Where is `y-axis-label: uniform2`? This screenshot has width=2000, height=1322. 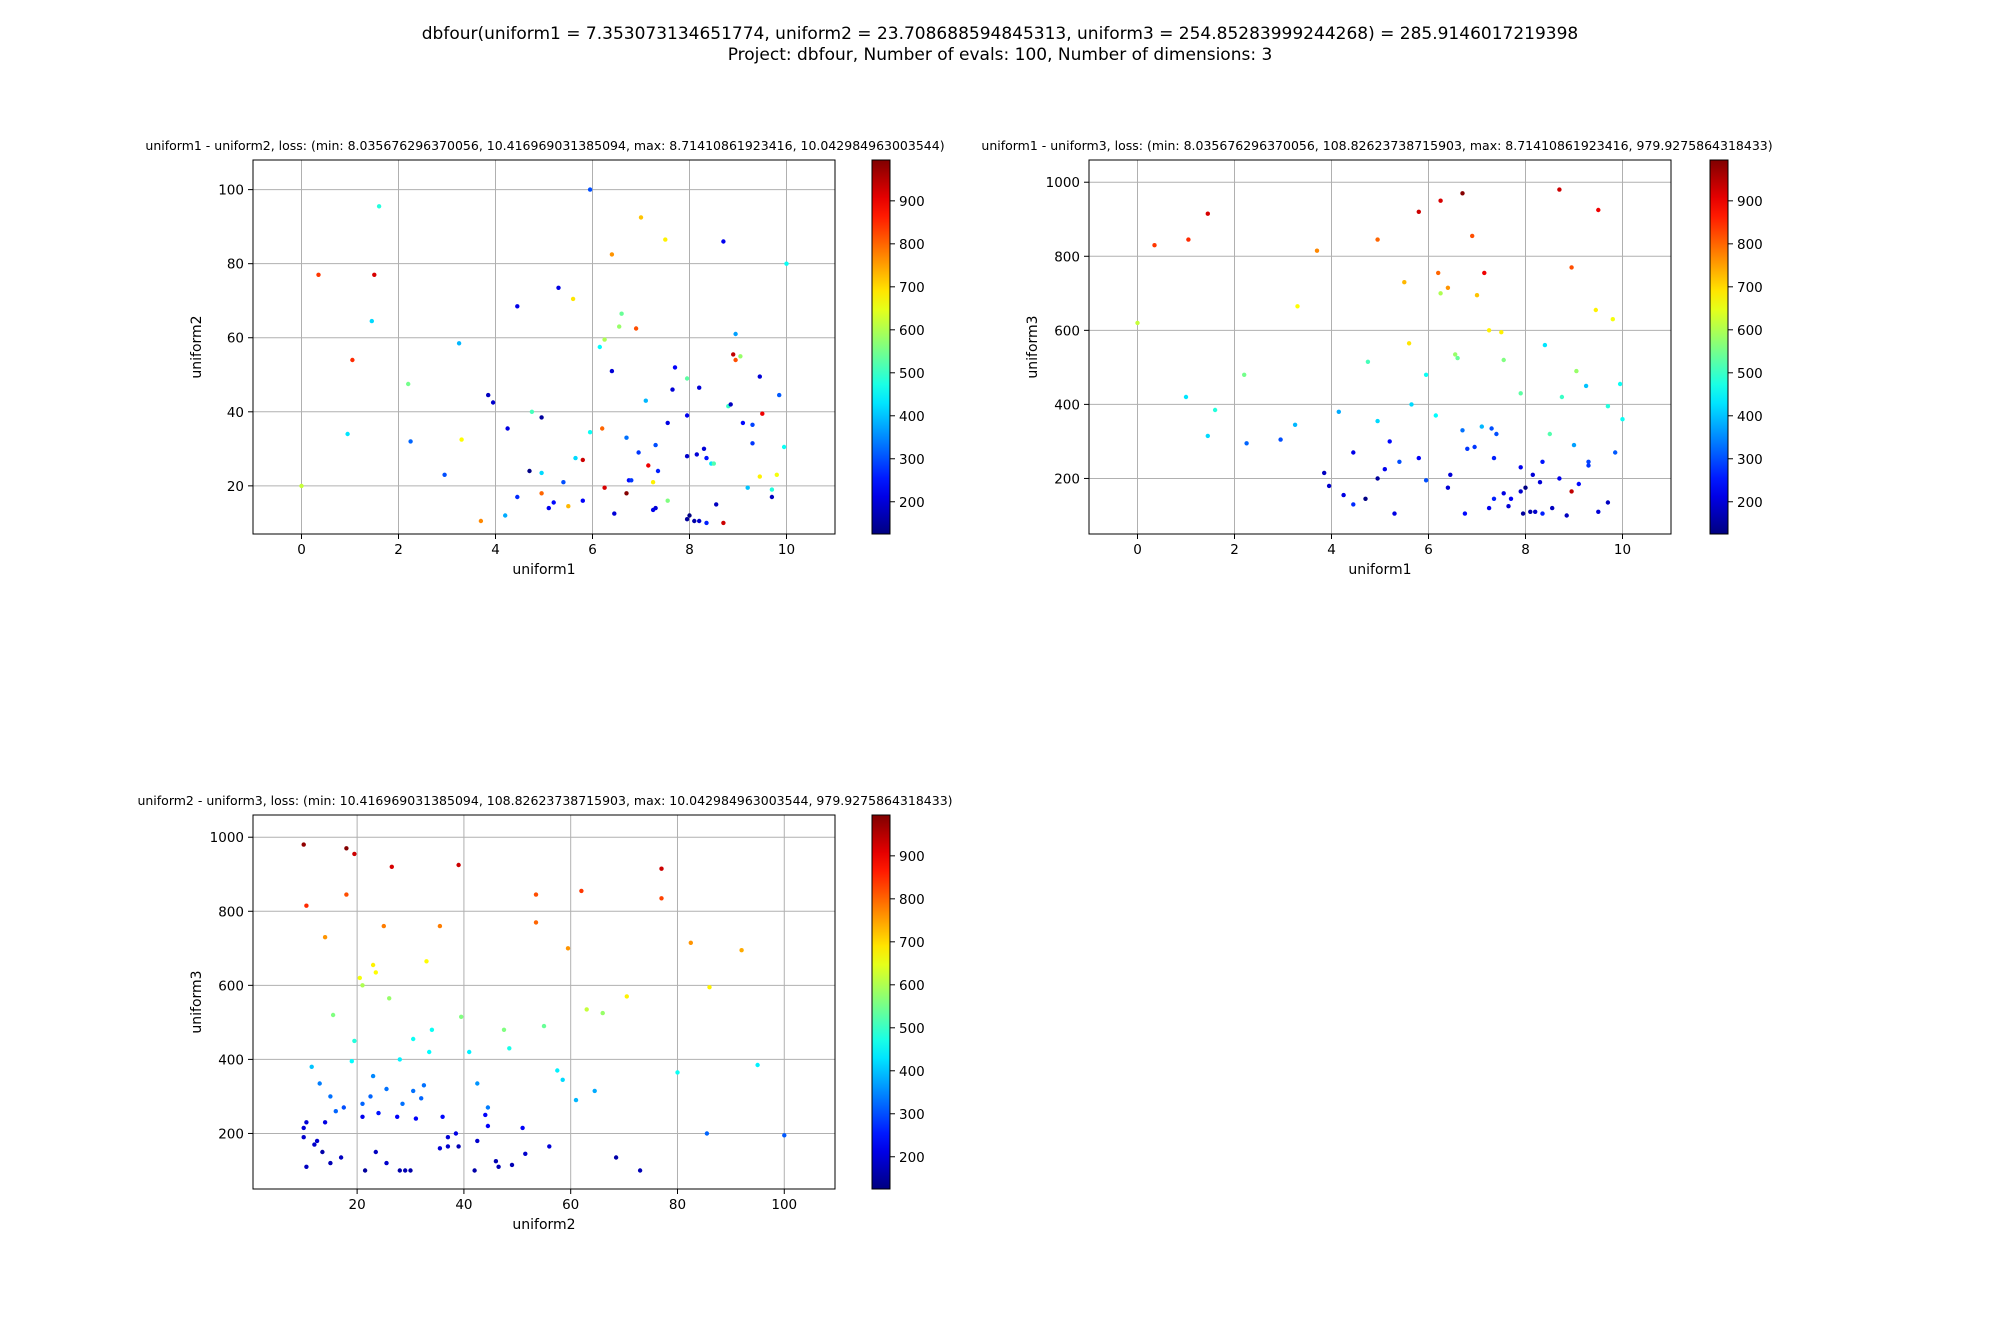 y-axis-label: uniform2 is located at coordinates (197, 346).